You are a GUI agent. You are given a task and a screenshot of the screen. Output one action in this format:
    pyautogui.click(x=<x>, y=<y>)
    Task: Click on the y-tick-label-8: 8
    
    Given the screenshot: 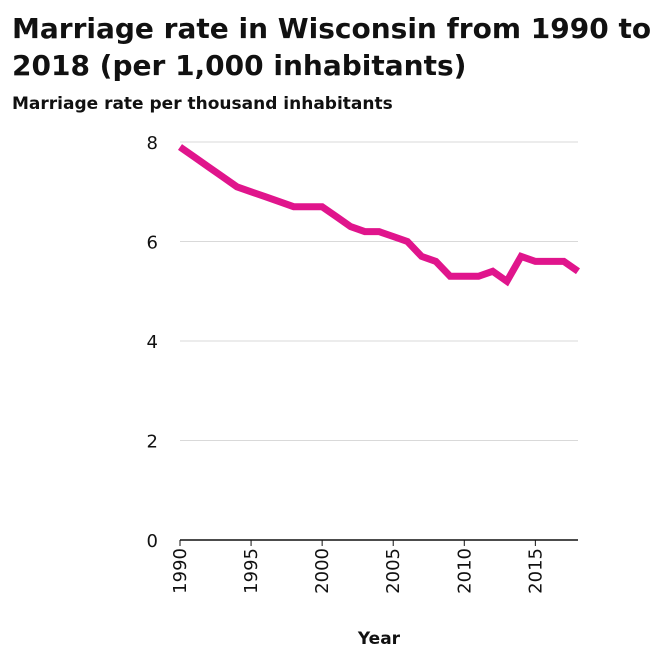 What is the action you would take?
    pyautogui.click(x=152, y=143)
    